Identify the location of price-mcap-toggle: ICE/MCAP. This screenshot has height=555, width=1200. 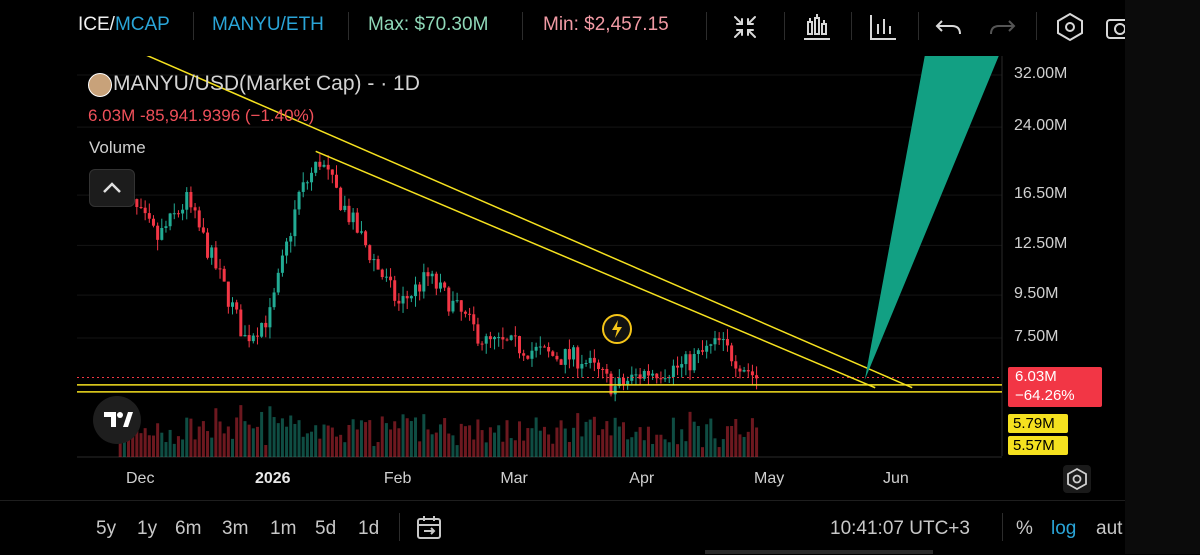
(124, 25).